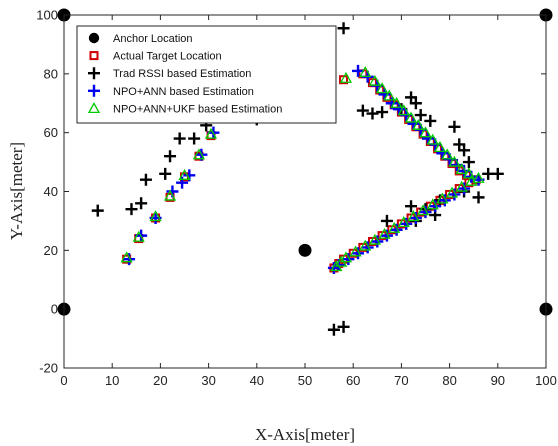  Describe the element at coordinates (305, 250) in the screenshot. I see `anchor-point` at that location.